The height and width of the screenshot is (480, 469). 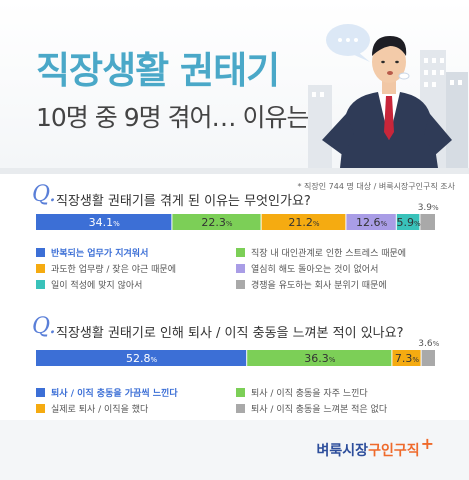 What do you see at coordinates (389, 118) in the screenshot?
I see `tie-icon` at bounding box center [389, 118].